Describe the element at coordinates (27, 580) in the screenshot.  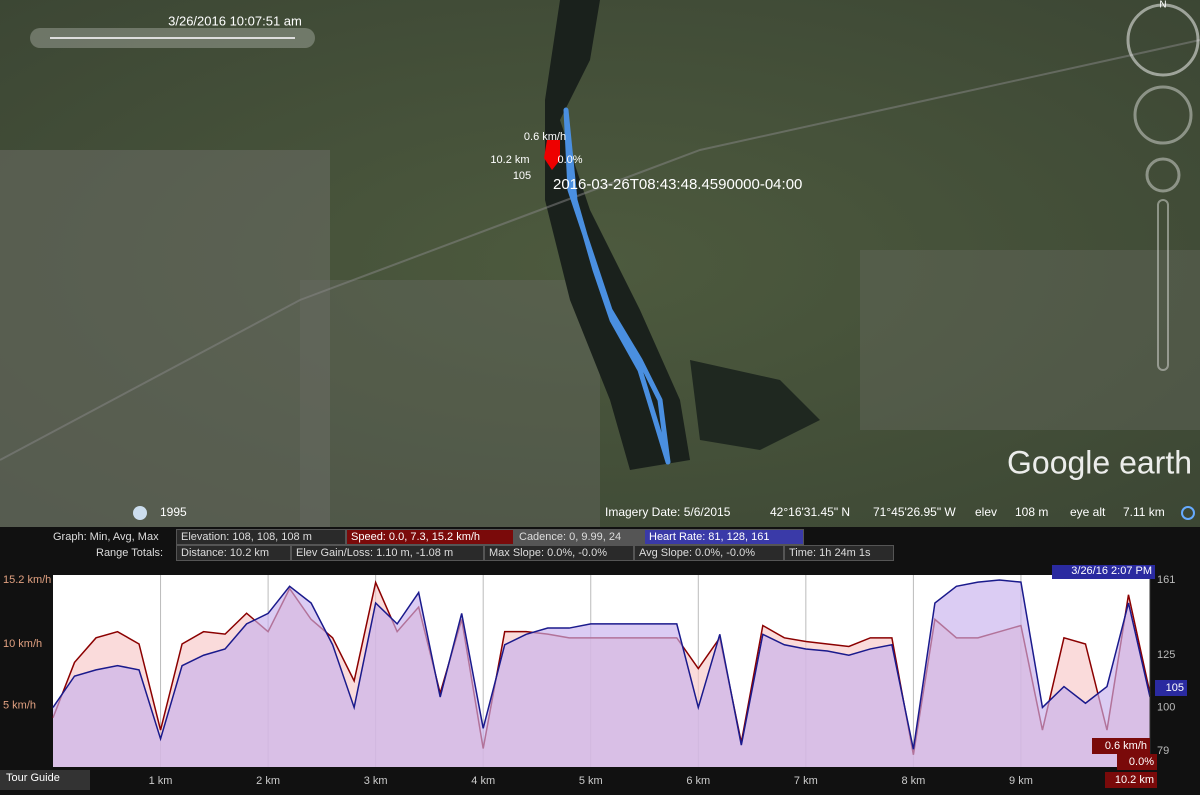
I see `y-tick-label: 15.2 km/h` at that location.